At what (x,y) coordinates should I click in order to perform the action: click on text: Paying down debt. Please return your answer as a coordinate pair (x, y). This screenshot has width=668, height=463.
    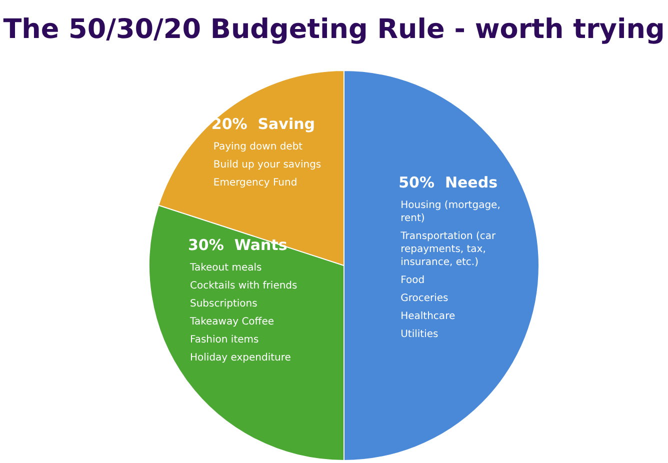
    Looking at the image, I should click on (258, 147).